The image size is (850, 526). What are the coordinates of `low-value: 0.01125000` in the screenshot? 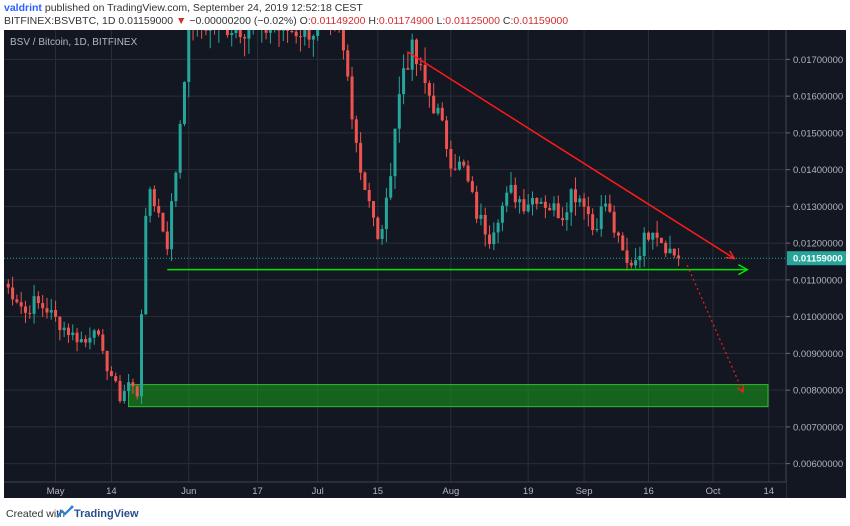 It's located at (472, 21).